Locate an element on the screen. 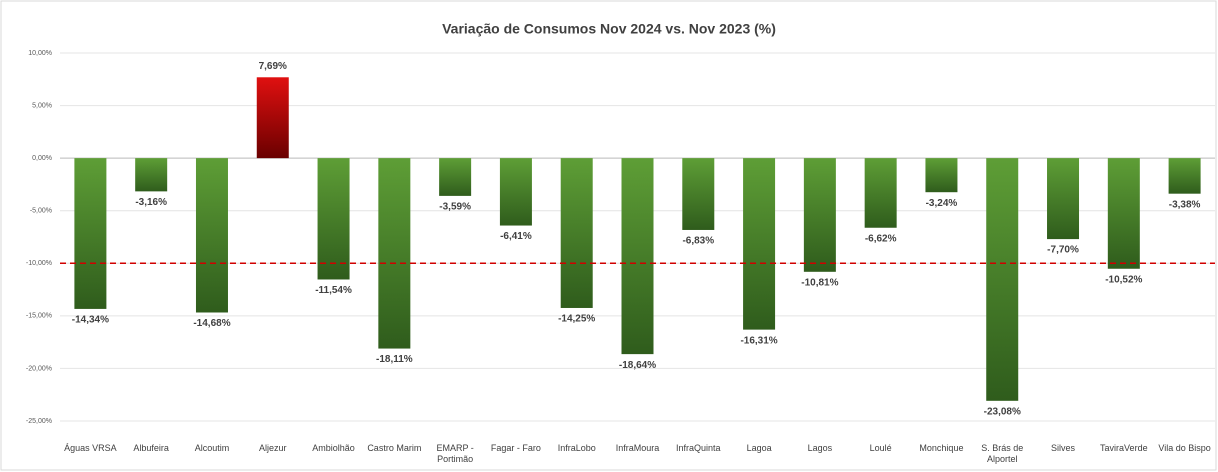 Image resolution: width=1218 pixels, height=472 pixels. x-tick-label: Loulé is located at coordinates (880, 448).